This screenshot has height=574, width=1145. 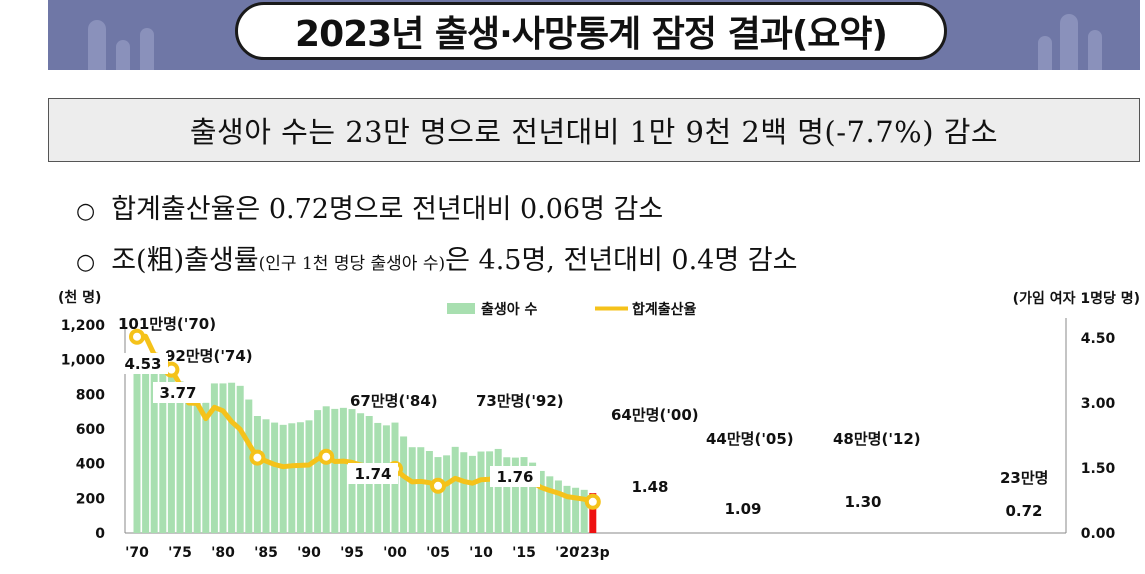 What do you see at coordinates (167, 324) in the screenshot?
I see `bar-annotation: 101만명('70)` at bounding box center [167, 324].